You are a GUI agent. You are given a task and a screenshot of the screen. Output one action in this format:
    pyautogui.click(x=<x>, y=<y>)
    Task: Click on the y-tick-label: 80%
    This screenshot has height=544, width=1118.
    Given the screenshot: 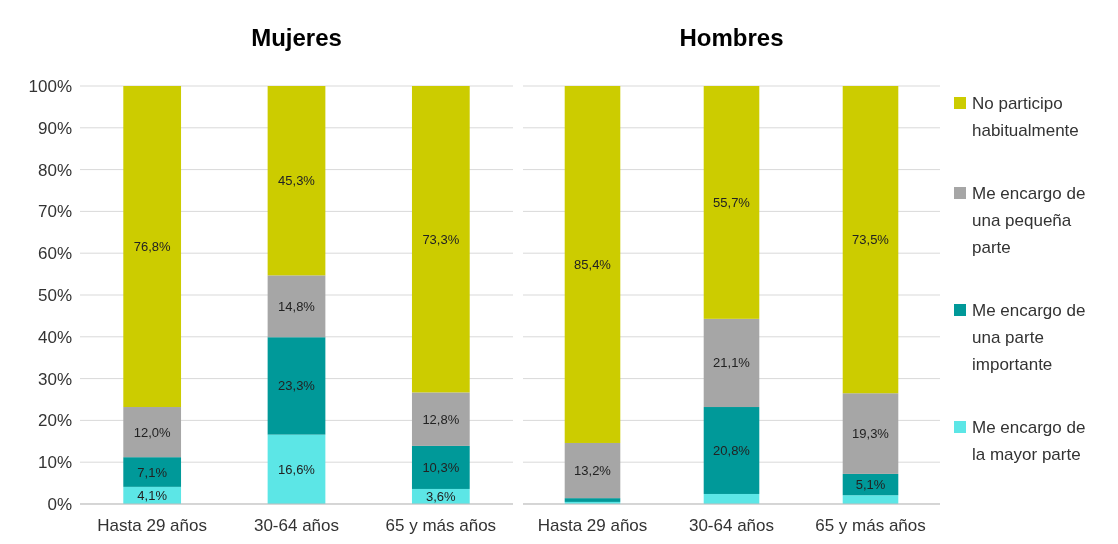 What is the action you would take?
    pyautogui.click(x=54, y=170)
    